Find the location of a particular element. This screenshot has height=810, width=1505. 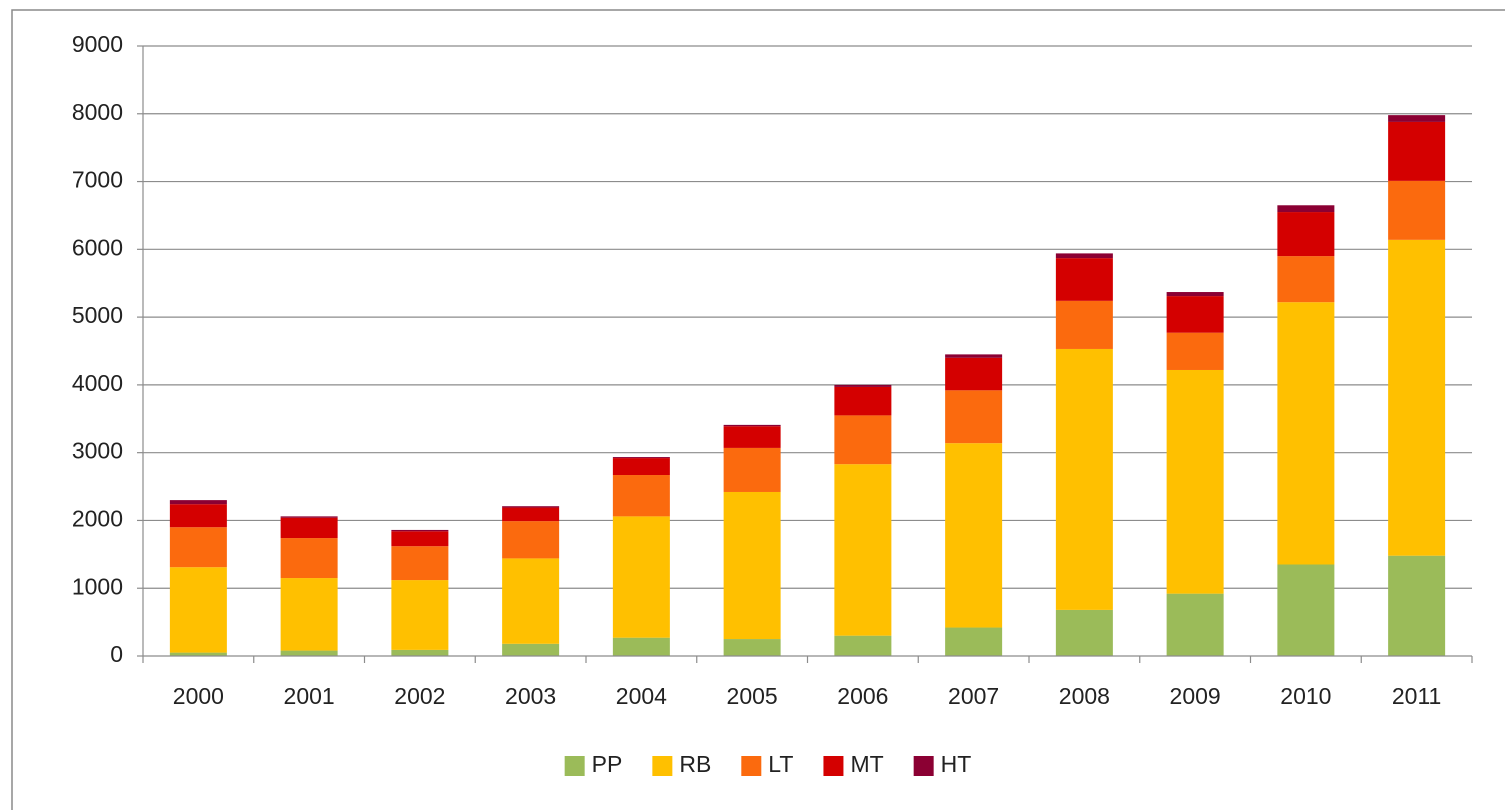

legend-label: MT is located at coordinates (866, 764).